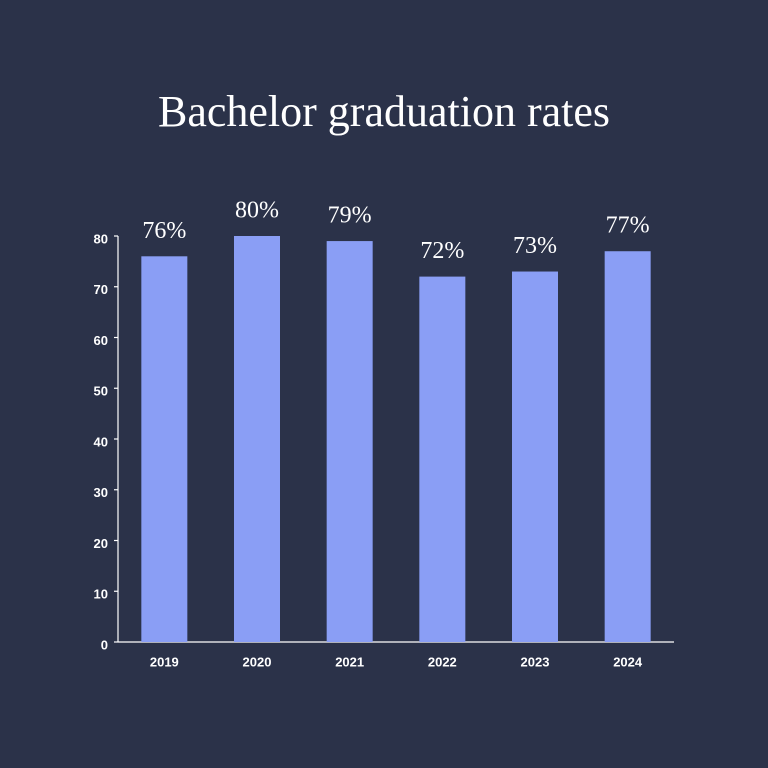  Describe the element at coordinates (535, 661) in the screenshot. I see `x-tick-label: 2023` at that location.